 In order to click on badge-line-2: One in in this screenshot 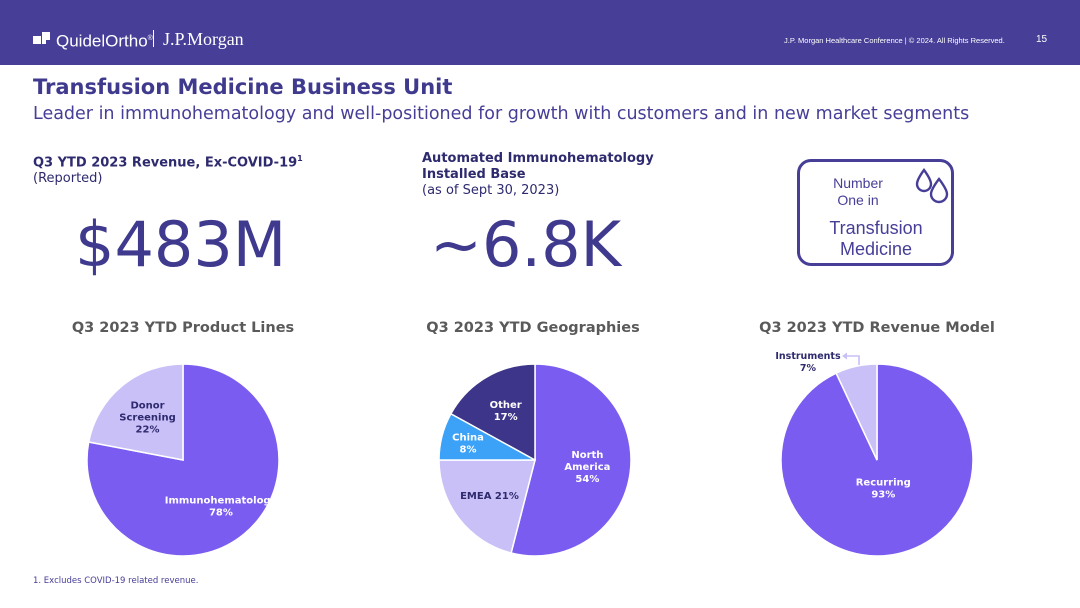, I will do `click(858, 200)`.